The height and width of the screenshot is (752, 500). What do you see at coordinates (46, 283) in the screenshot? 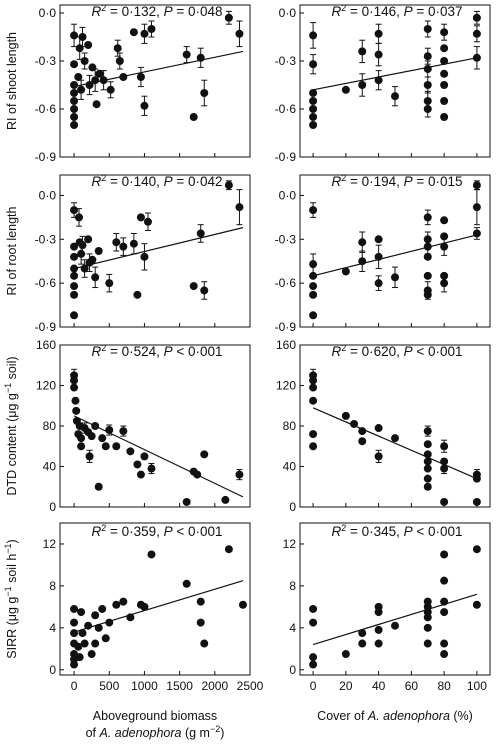
I see `y-tick-label: -0·6` at bounding box center [46, 283].